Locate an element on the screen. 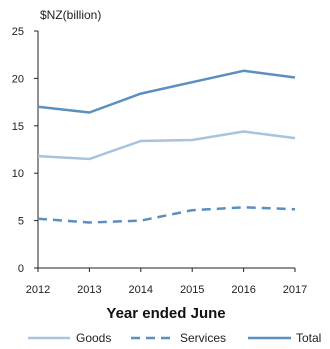  series-line-services is located at coordinates (166, 215).